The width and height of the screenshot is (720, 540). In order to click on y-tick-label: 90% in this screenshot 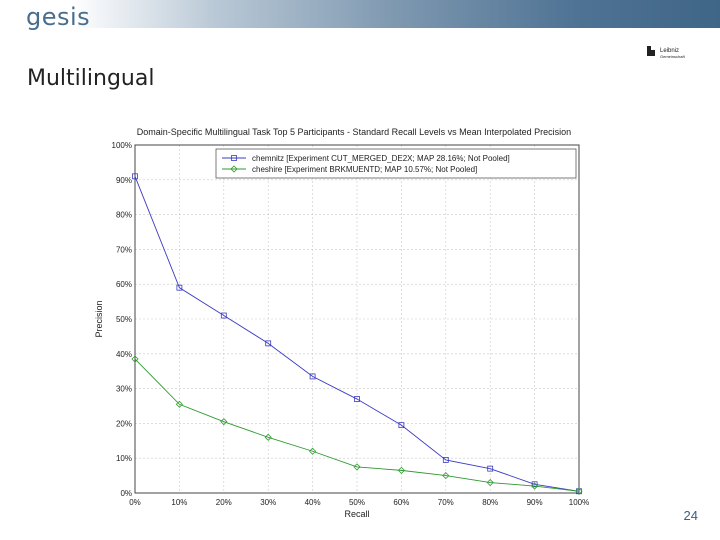, I will do `click(124, 180)`.